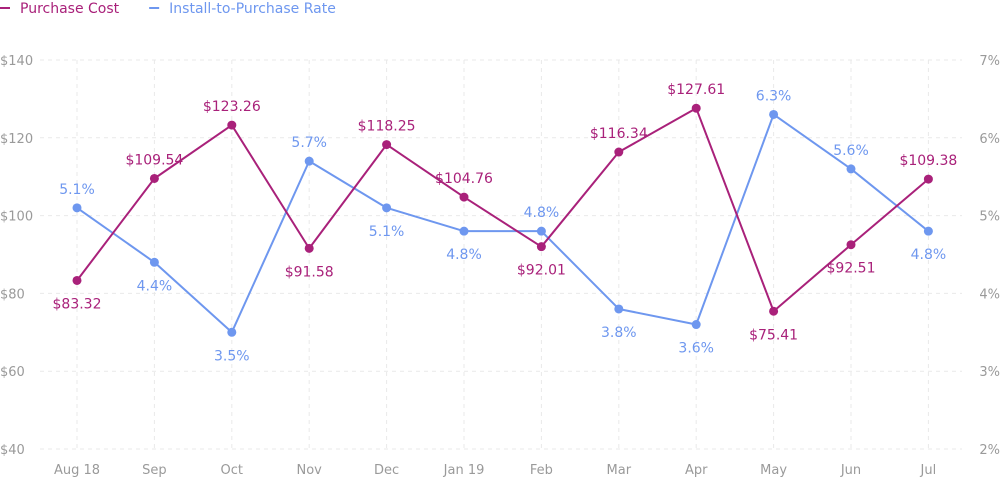 This screenshot has width=1000, height=480. What do you see at coordinates (541, 470) in the screenshot?
I see `x-tick-label: Feb` at bounding box center [541, 470].